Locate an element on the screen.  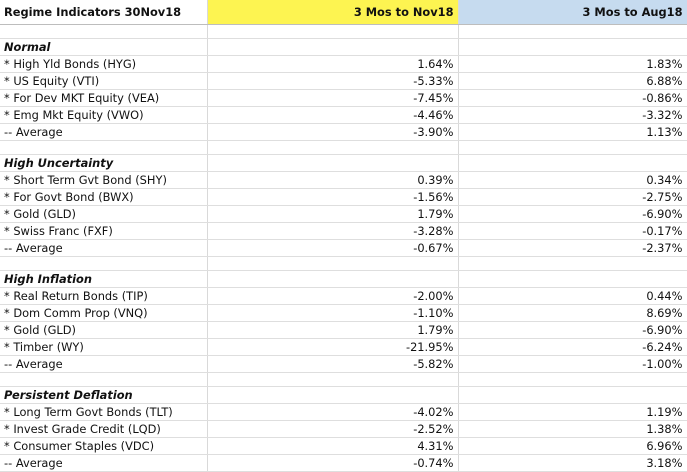
aug18-average-cell: -1.00% is located at coordinates (572, 364).